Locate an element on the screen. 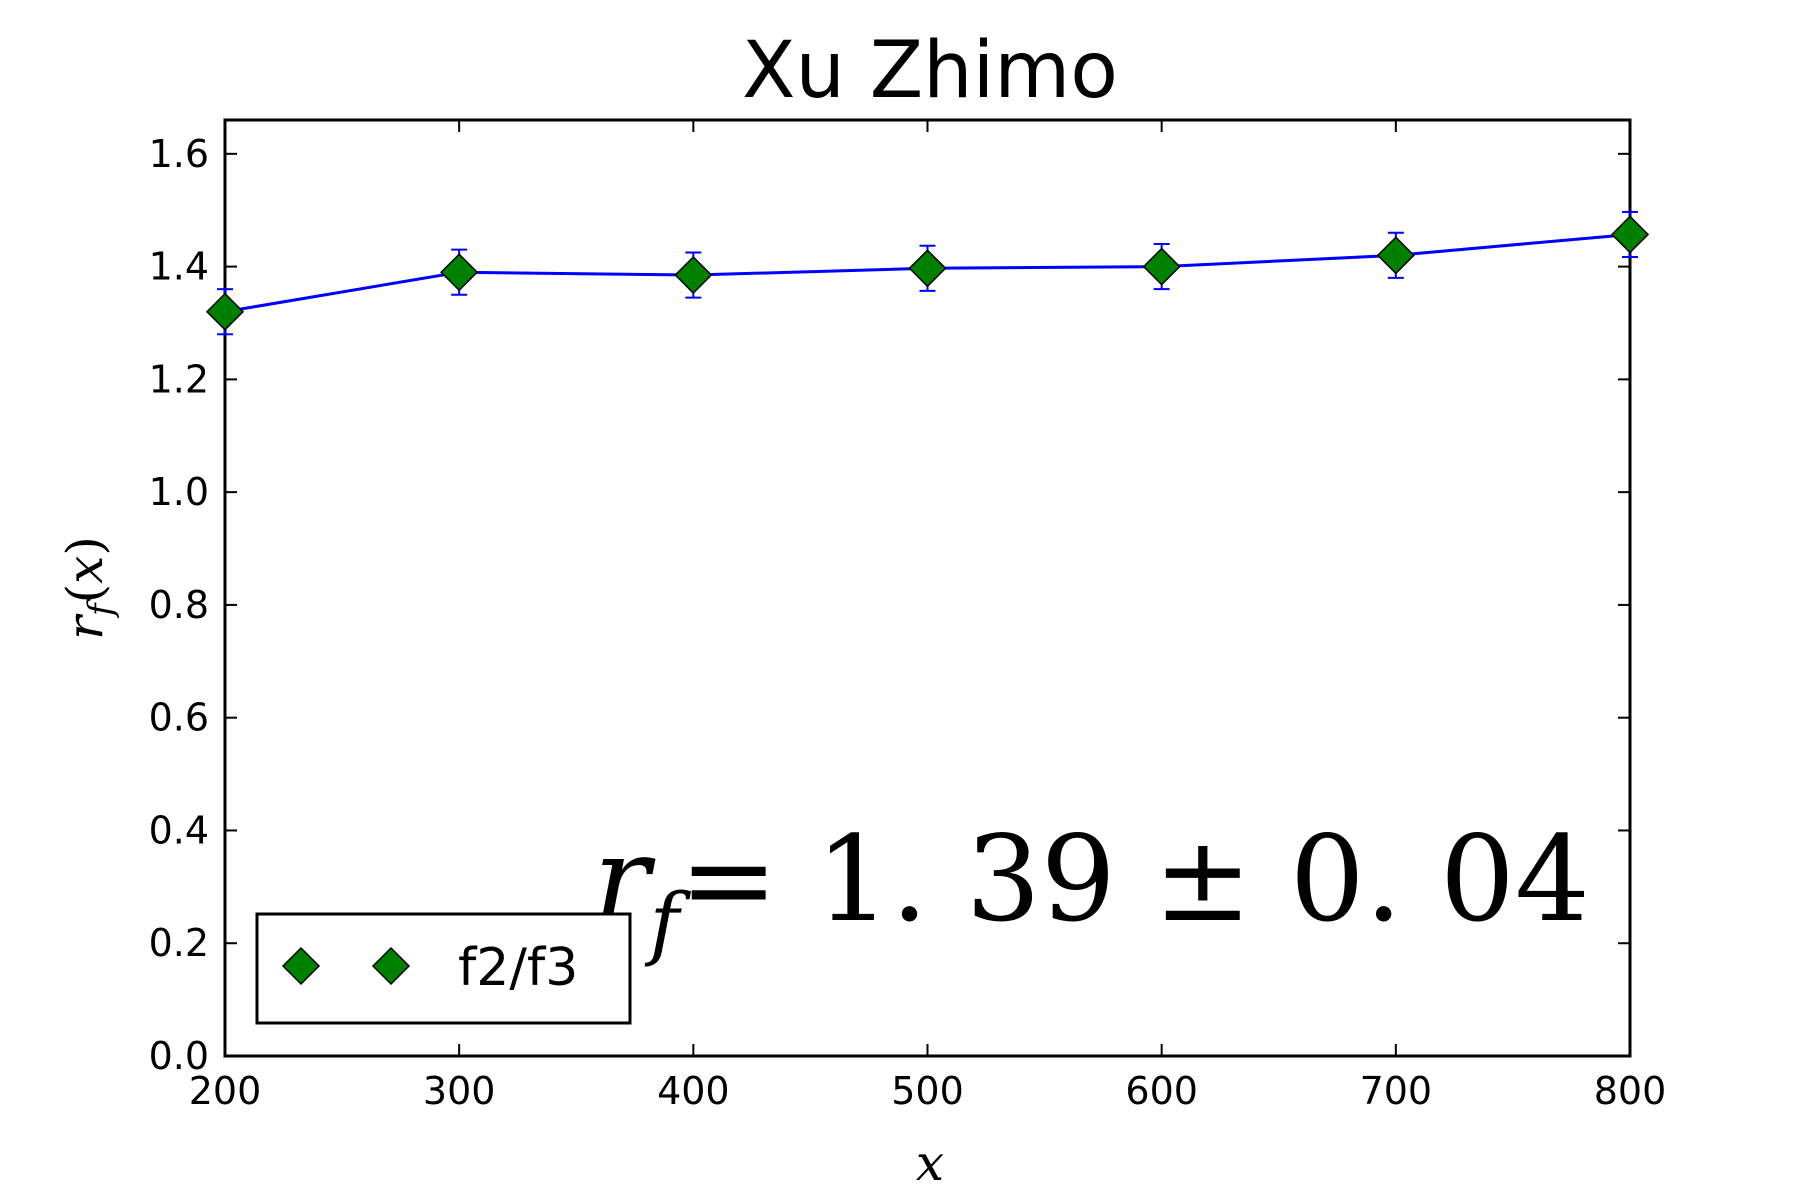 Image resolution: width=1800 pixels, height=1200 pixels. legend: f2/f3 is located at coordinates (443, 968).